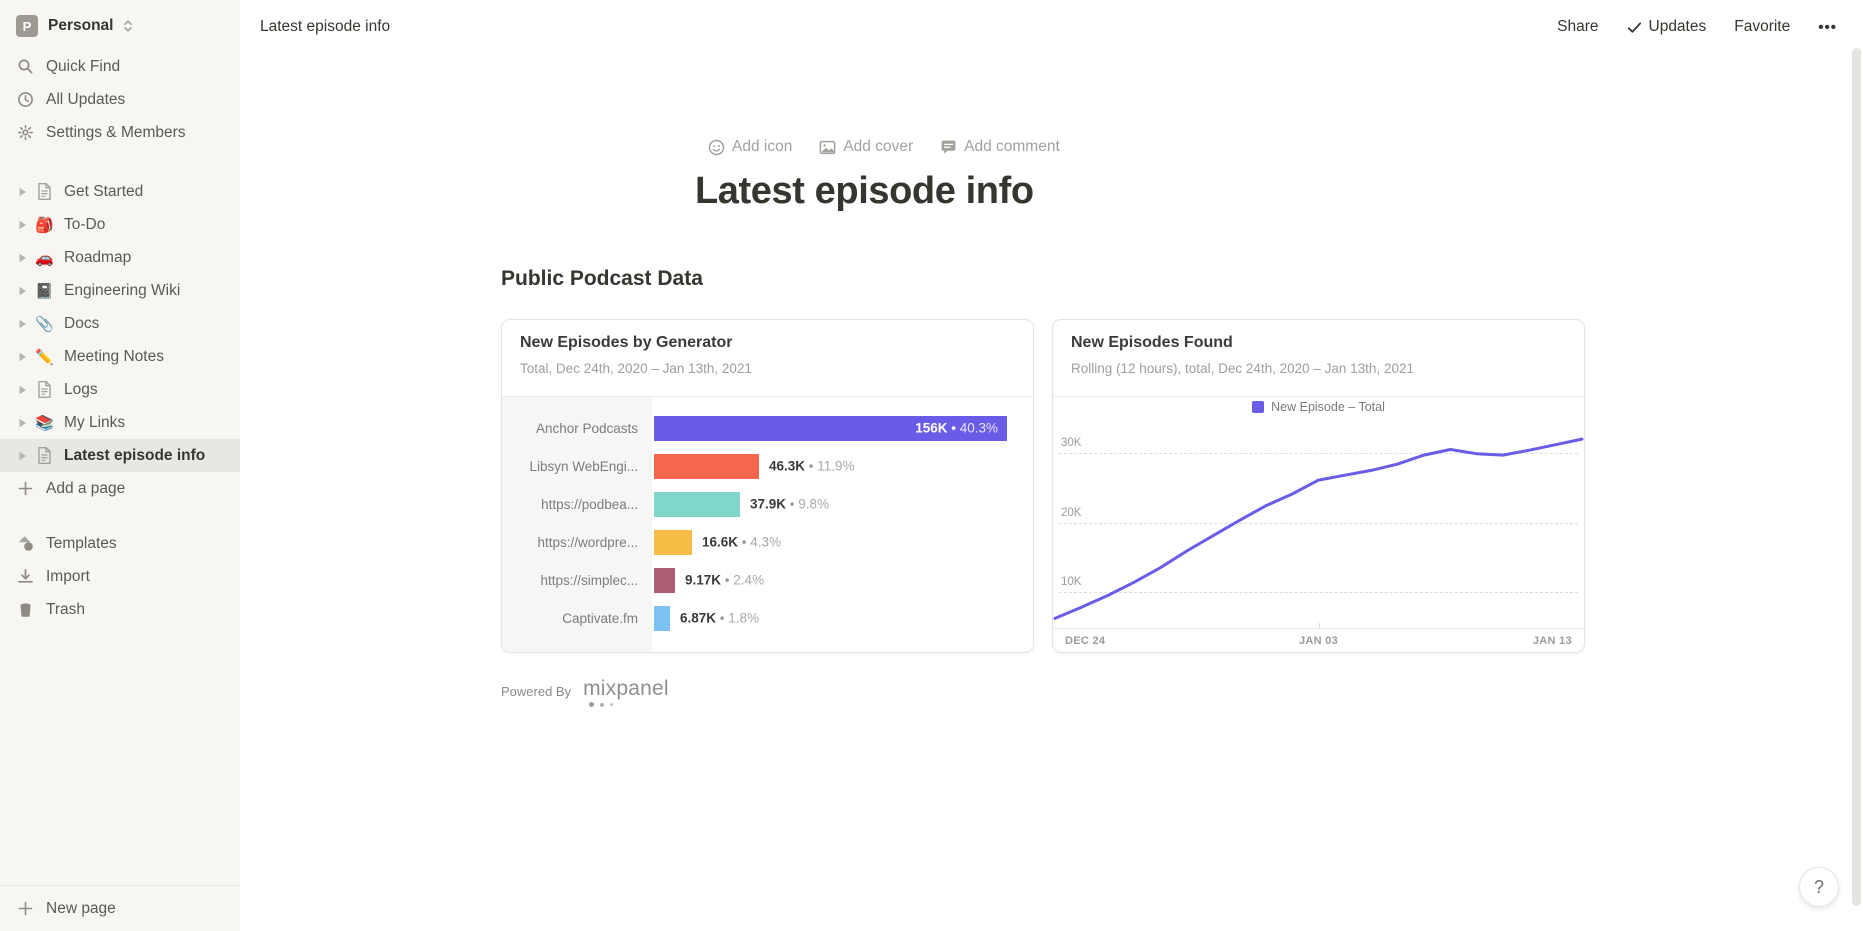 Image resolution: width=1863 pixels, height=931 pixels. I want to click on bar-row: Anchor Podcasts 156K • 40.3%, so click(767, 428).